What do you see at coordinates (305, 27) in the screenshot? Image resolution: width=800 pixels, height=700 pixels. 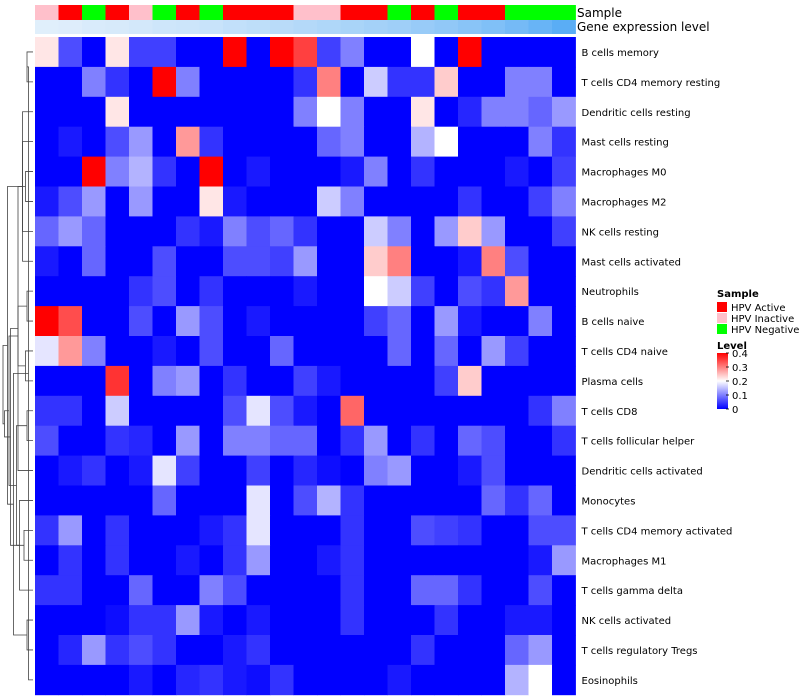 I see `expression-annotation-track` at bounding box center [305, 27].